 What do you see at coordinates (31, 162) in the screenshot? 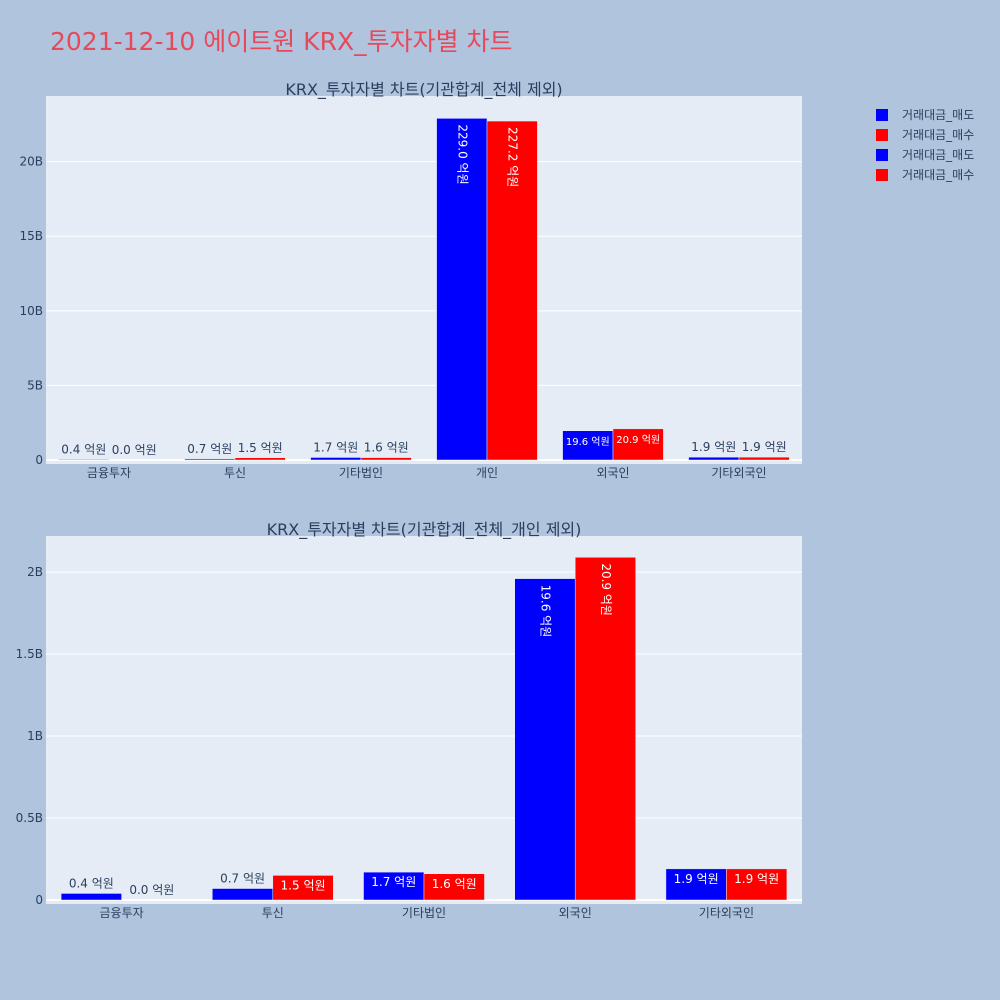
I see `y-tick-label: 20B` at bounding box center [31, 162].